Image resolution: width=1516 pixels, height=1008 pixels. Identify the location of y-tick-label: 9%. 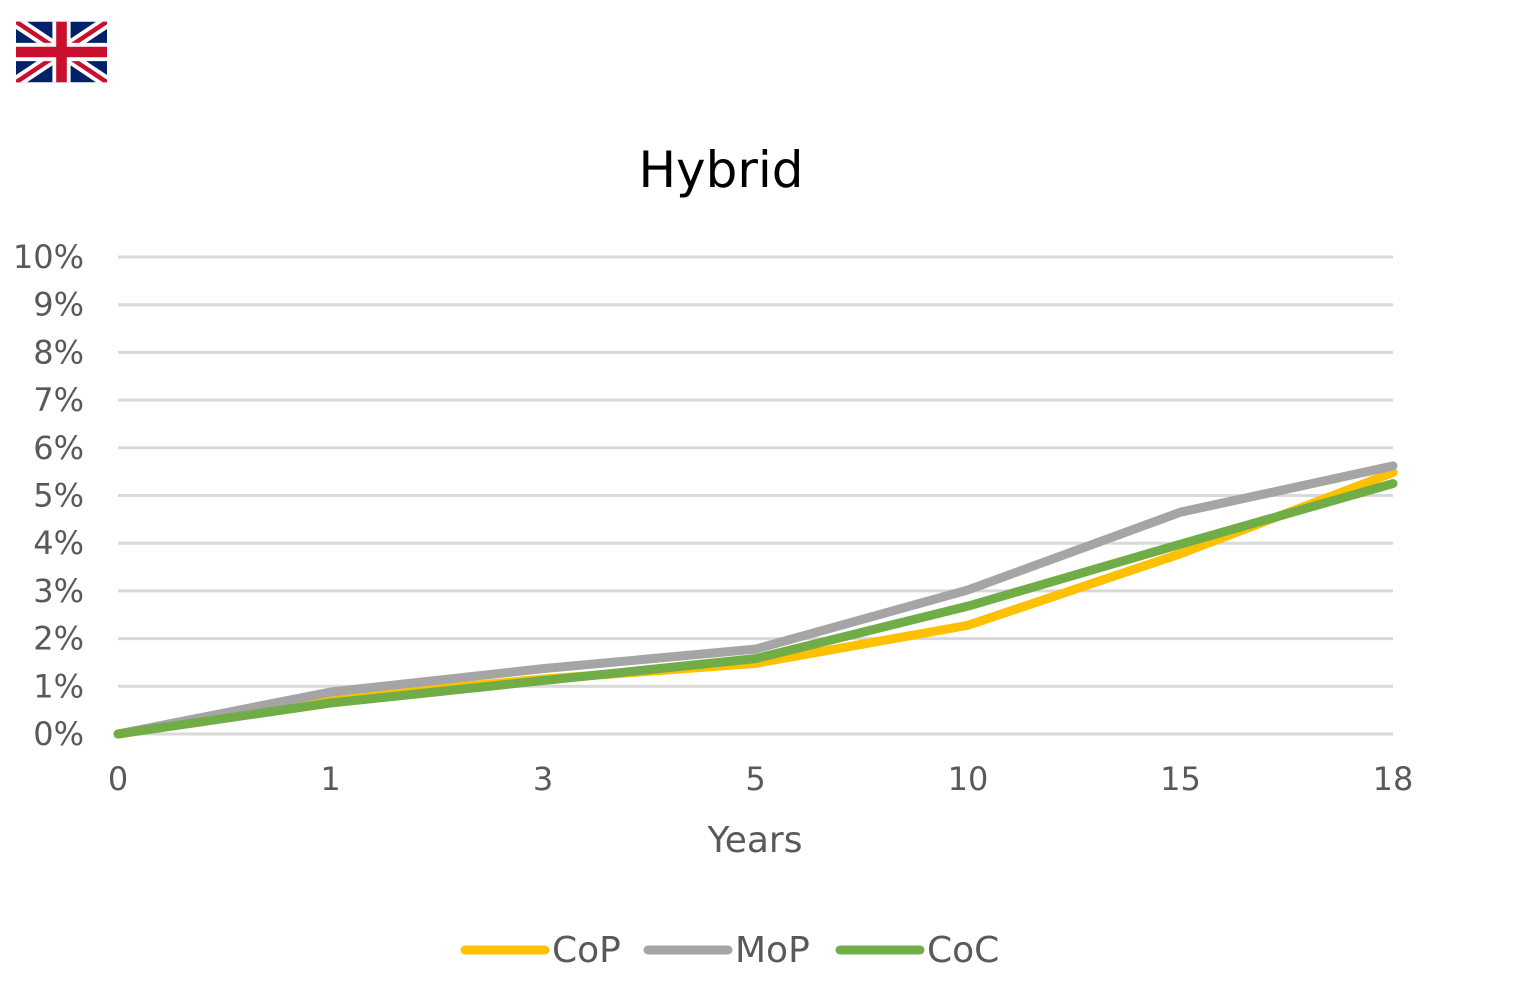
(58, 305).